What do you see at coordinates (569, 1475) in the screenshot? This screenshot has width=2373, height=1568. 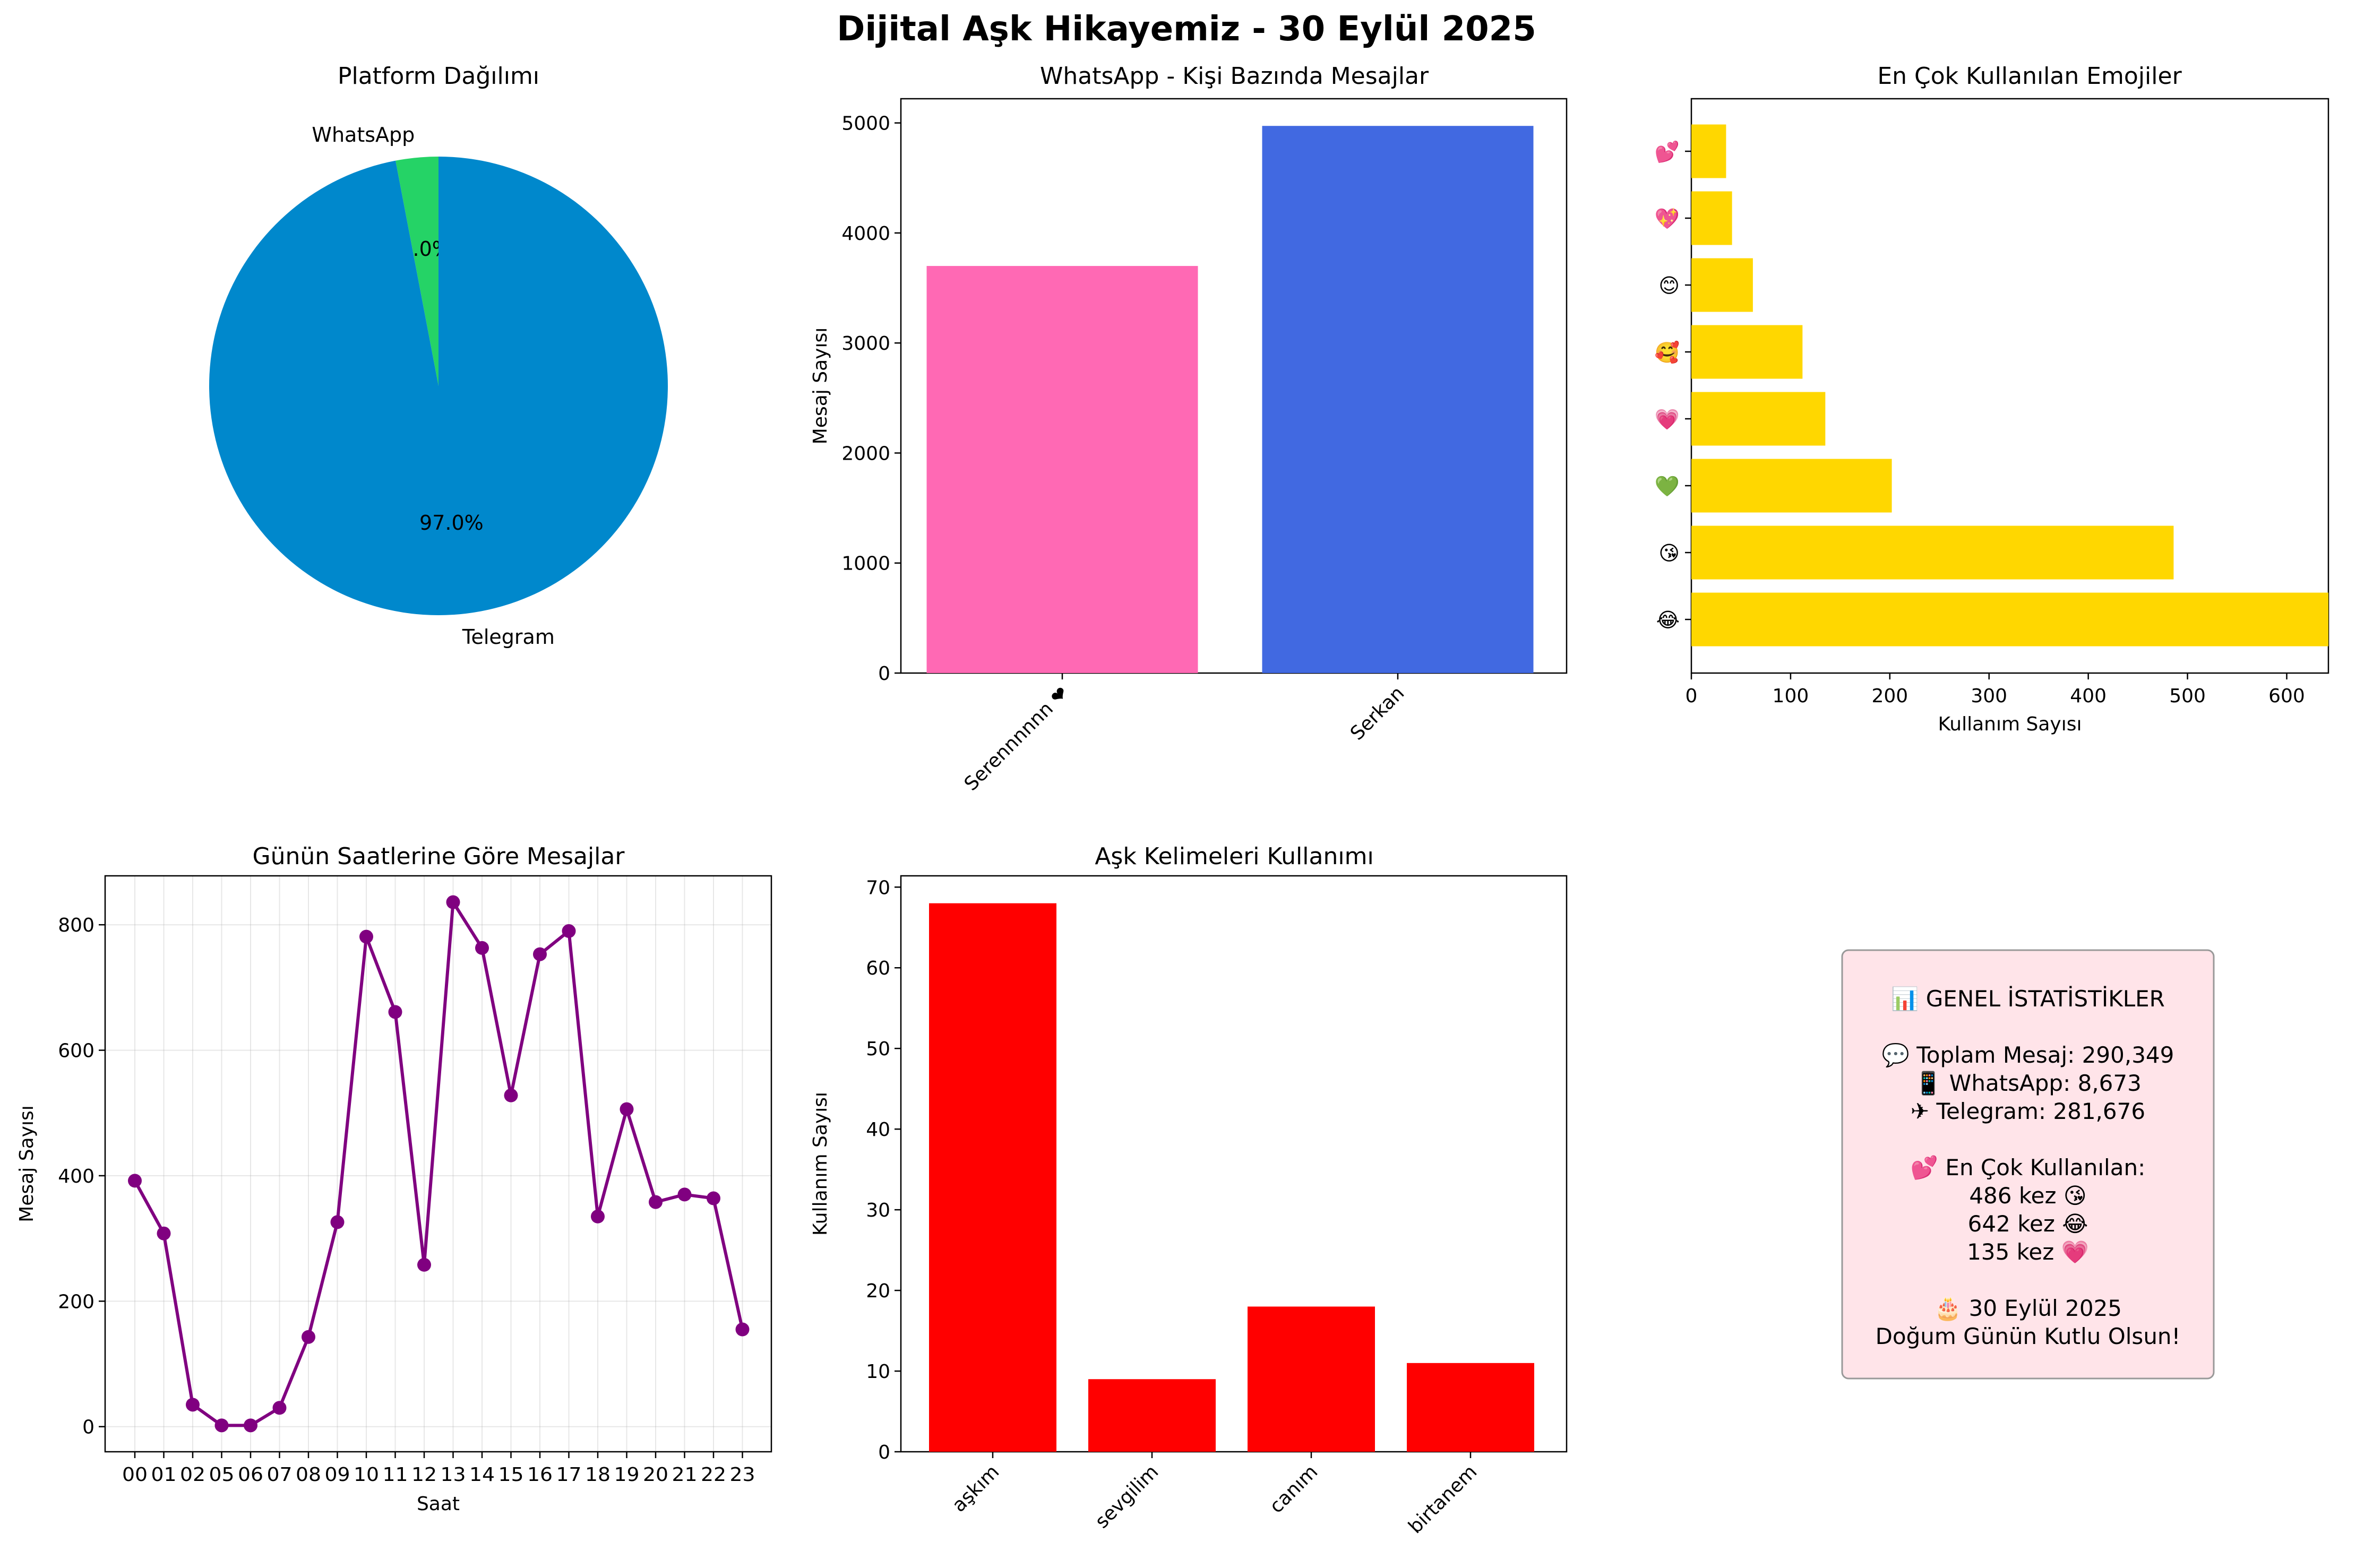 I see `x-tick-label: 17` at bounding box center [569, 1475].